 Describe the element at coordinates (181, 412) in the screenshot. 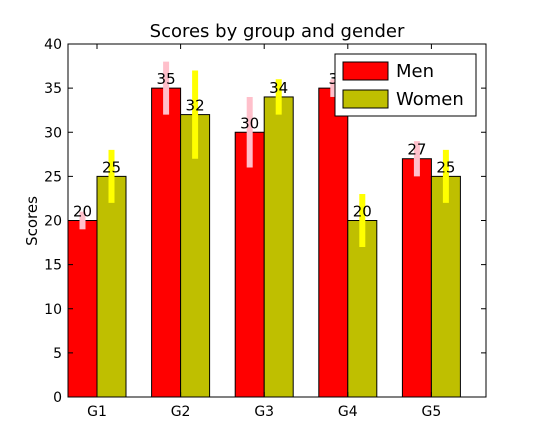

I see `x-tick-label-g2: G2` at that location.